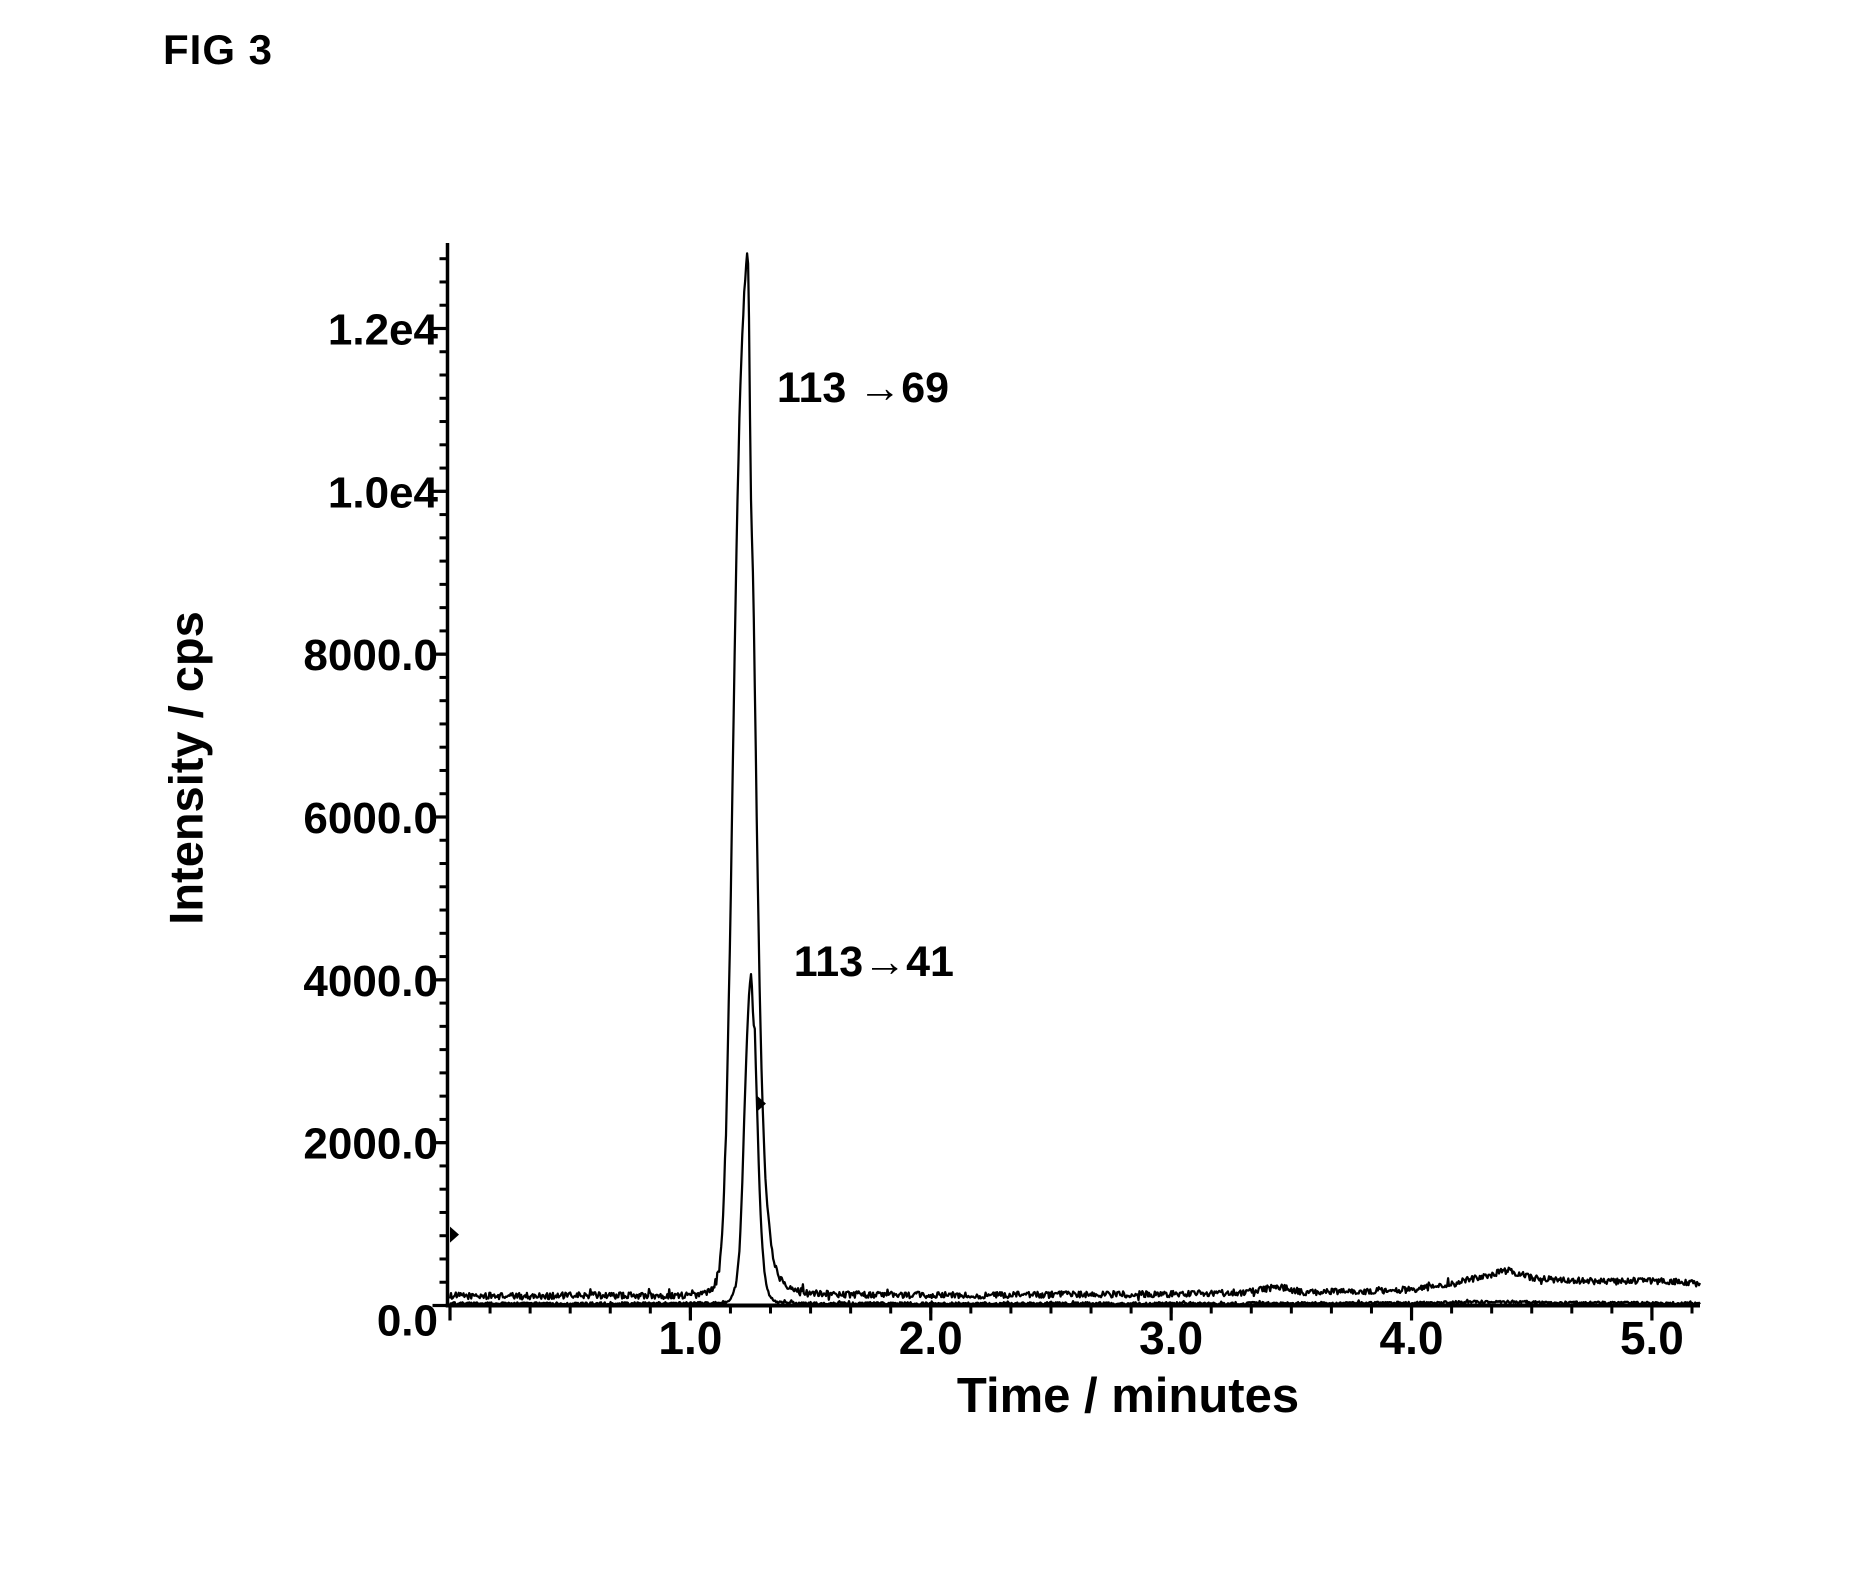  I want to click on y-tick-label: 1.0e4, so click(383, 492).